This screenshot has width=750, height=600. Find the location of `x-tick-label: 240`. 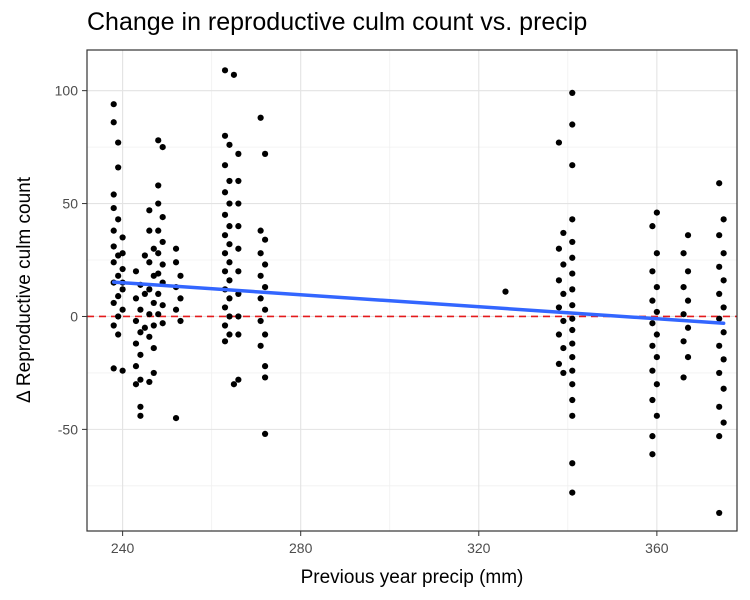

x-tick-label: 240 is located at coordinates (123, 548).